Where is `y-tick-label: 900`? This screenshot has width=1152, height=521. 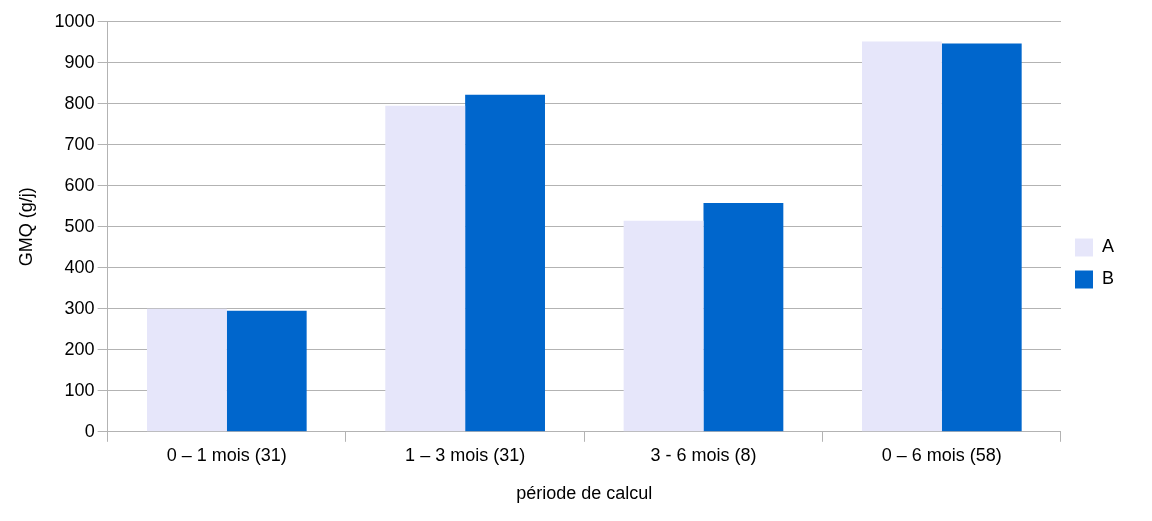 y-tick-label: 900 is located at coordinates (79, 61).